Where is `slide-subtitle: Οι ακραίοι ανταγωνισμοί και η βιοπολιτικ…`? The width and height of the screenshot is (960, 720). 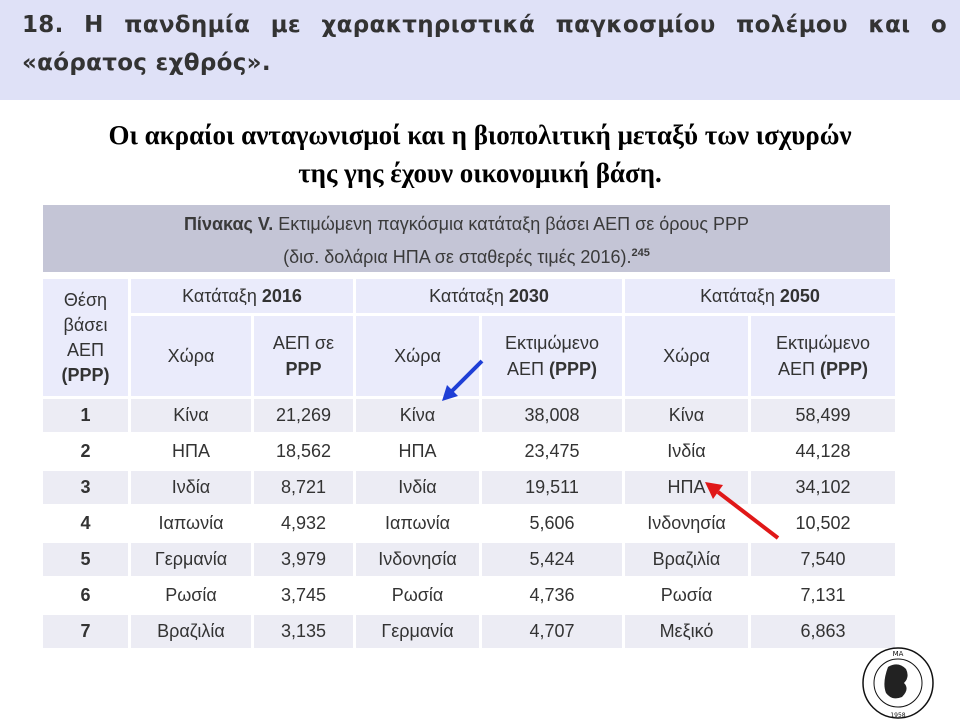 slide-subtitle: Οι ακραίοι ανταγωνισμοί και η βιοπολιτικ… is located at coordinates (480, 154).